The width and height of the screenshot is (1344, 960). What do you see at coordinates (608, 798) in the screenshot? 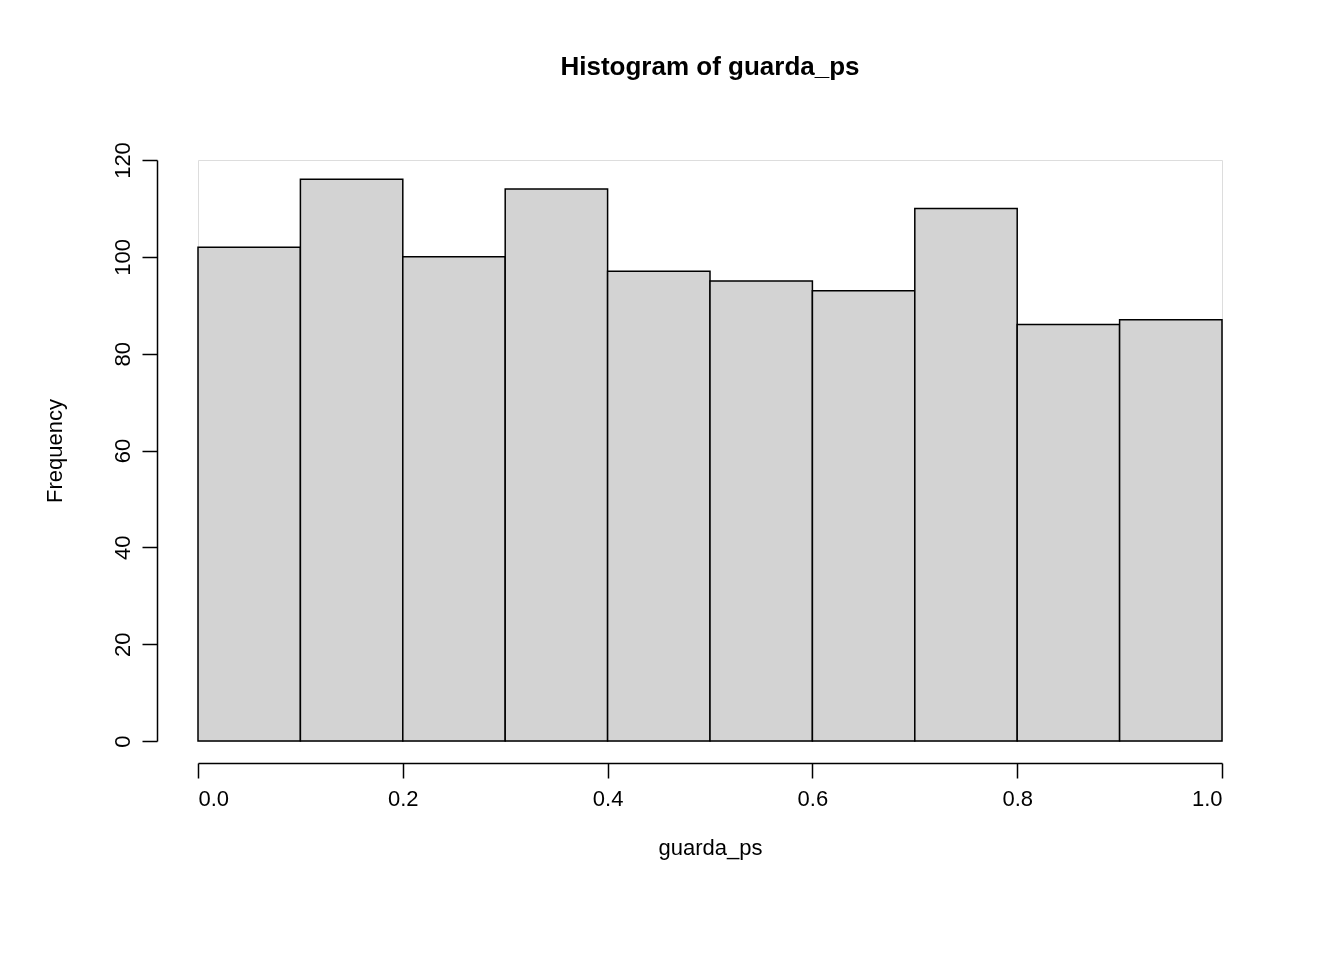
I see `x-tick-label: 0.4` at bounding box center [608, 798].